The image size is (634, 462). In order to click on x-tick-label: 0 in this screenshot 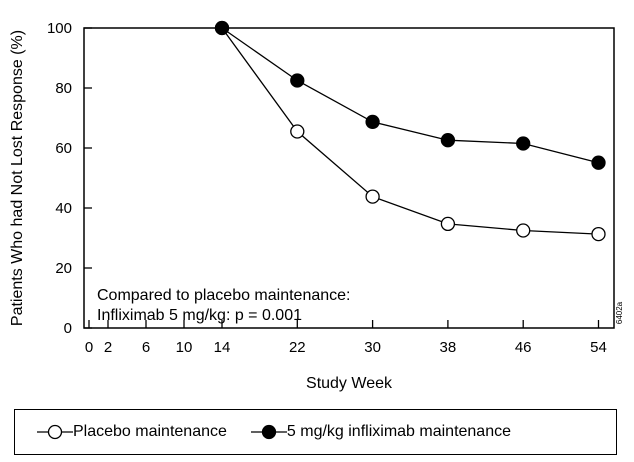, I will do `click(89, 347)`.